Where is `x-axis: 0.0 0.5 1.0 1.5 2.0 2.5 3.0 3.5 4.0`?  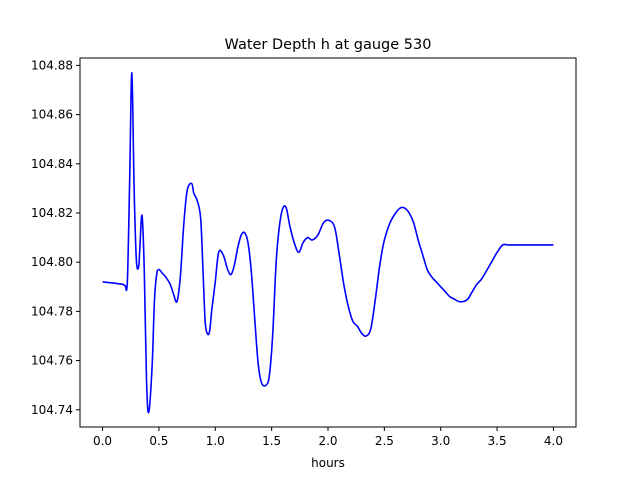 x-axis: 0.0 0.5 1.0 1.5 2.0 2.5 3.0 3.5 4.0 is located at coordinates (328, 437).